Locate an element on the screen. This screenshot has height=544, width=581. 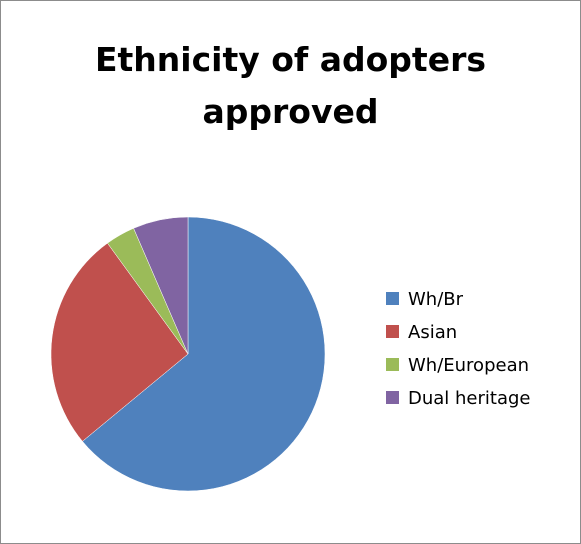
legend-swatch-wh-br is located at coordinates (392, 298).